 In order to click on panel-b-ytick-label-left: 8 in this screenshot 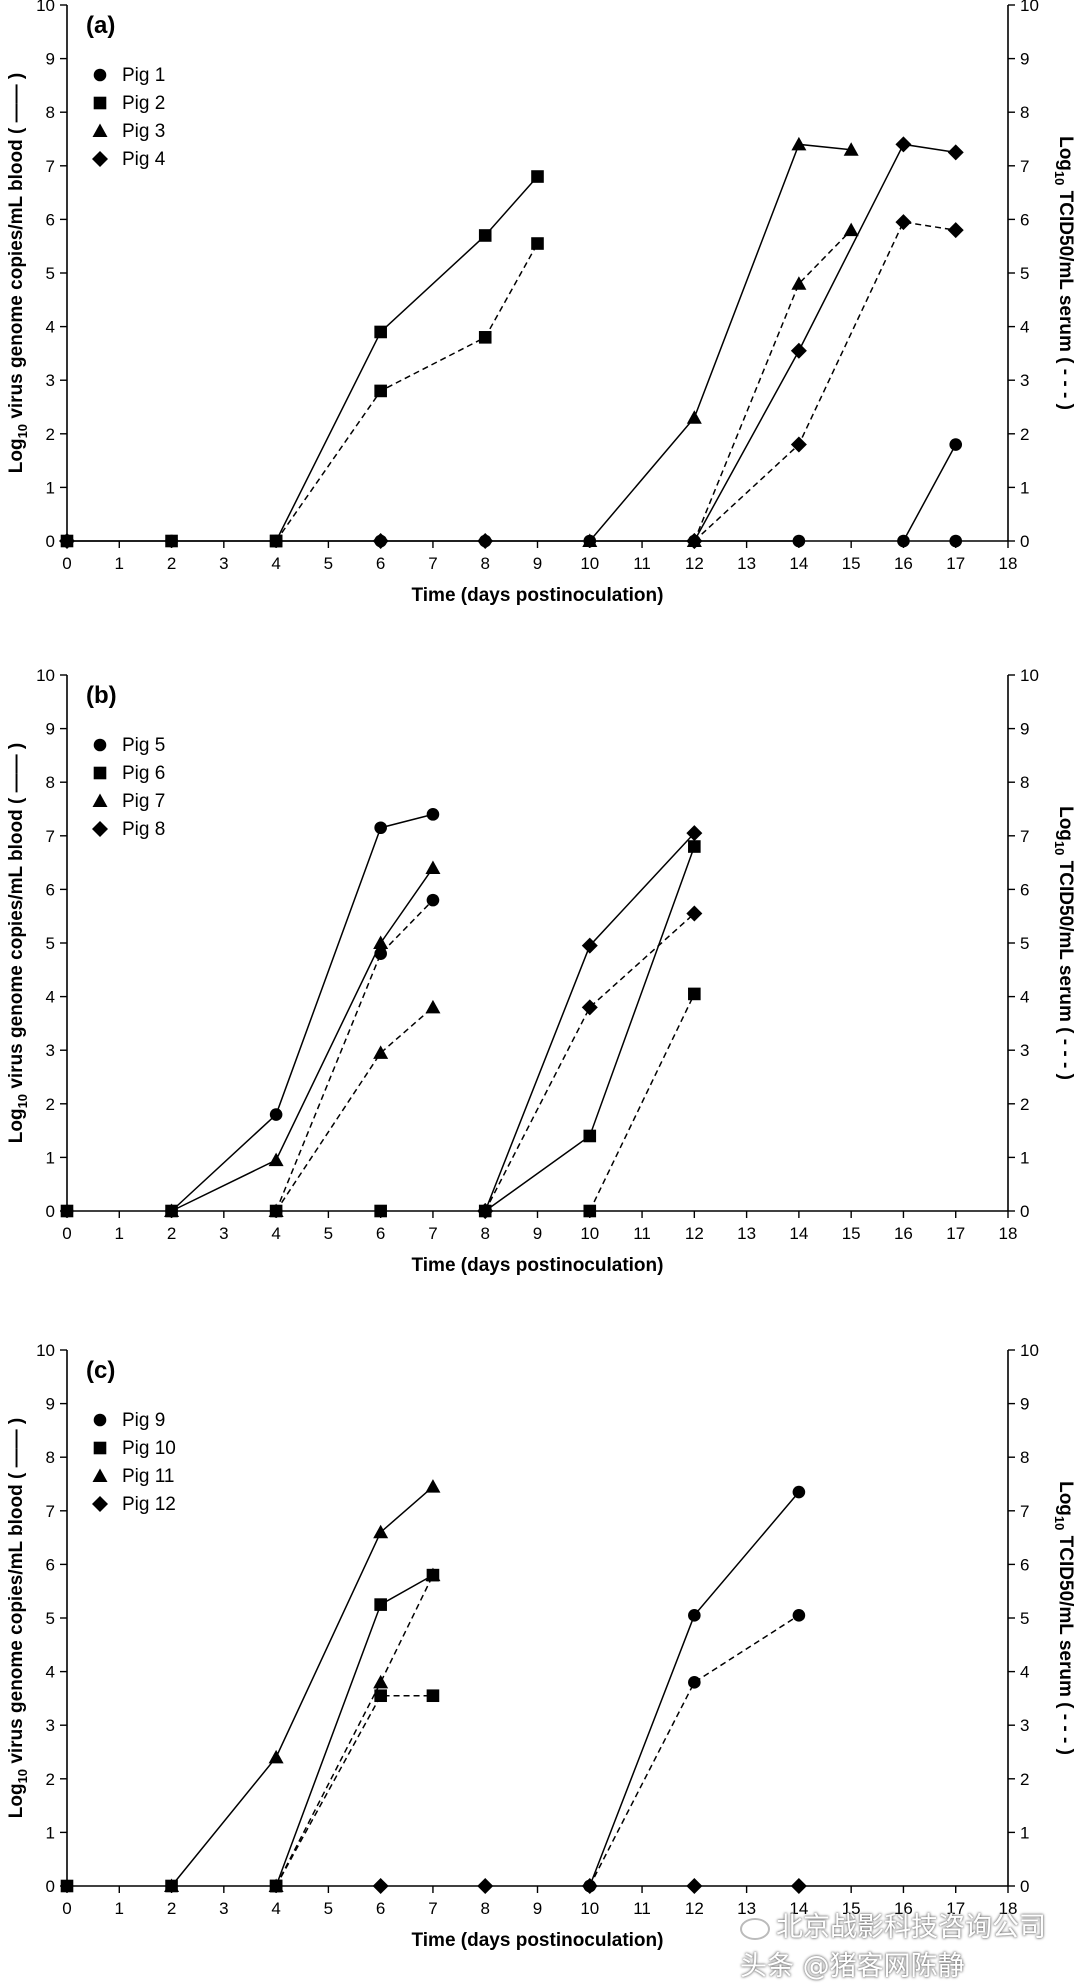, I will do `click(50, 782)`.